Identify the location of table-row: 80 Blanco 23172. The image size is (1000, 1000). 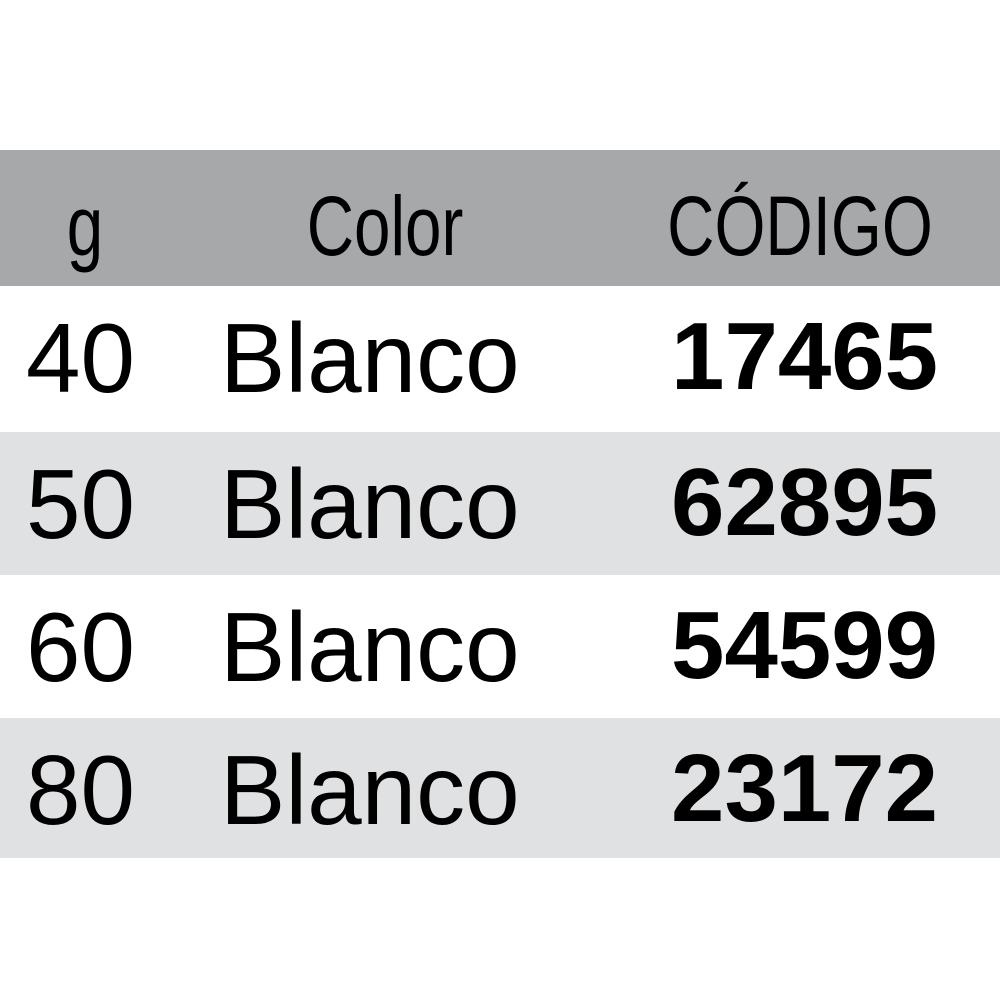
(500, 788).